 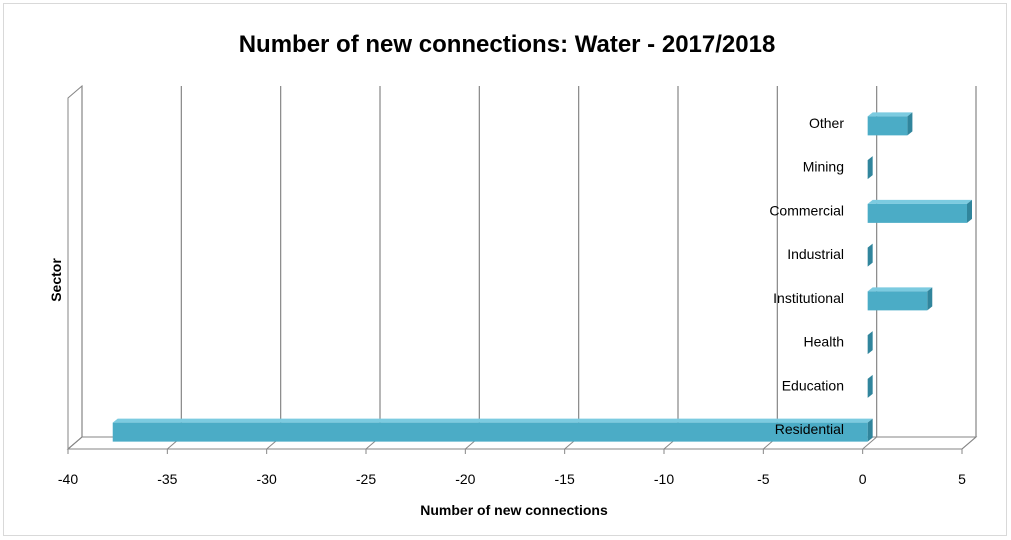 What do you see at coordinates (763, 479) in the screenshot?
I see `x-tick-label: -5` at bounding box center [763, 479].